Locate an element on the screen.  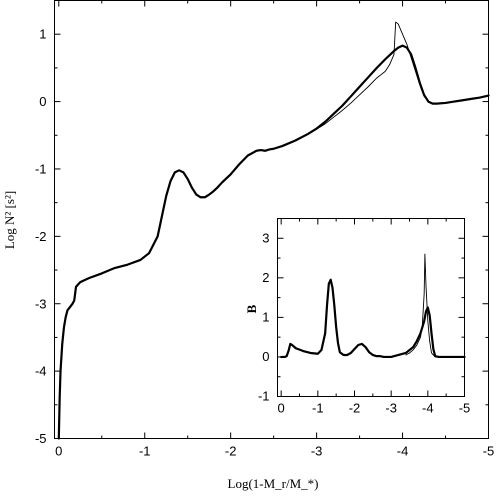
main-y-tick-label: -4 is located at coordinates (41, 371).